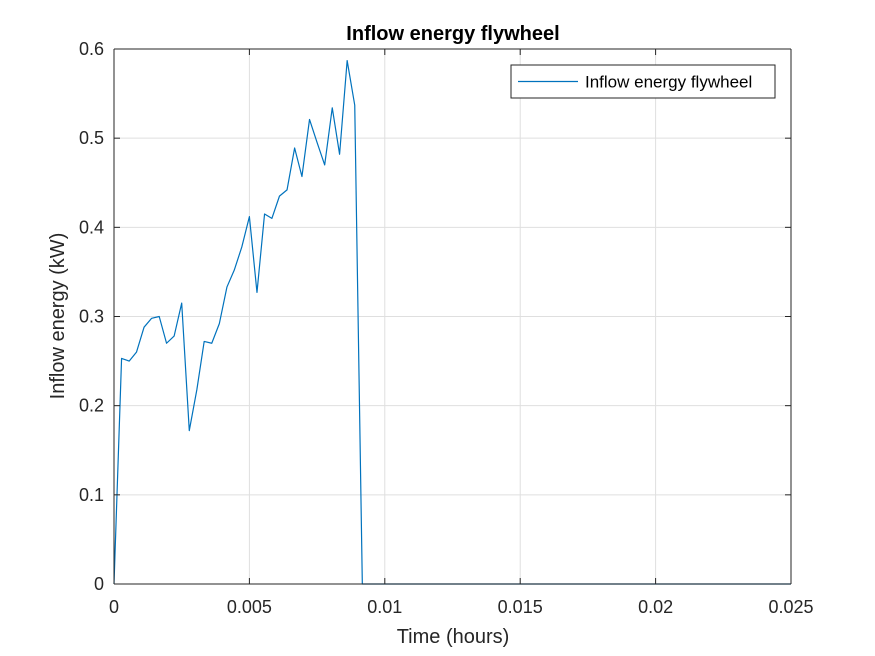 This screenshot has width=875, height=656. What do you see at coordinates (91, 227) in the screenshot?
I see `y-tick-label: 0.4` at bounding box center [91, 227].